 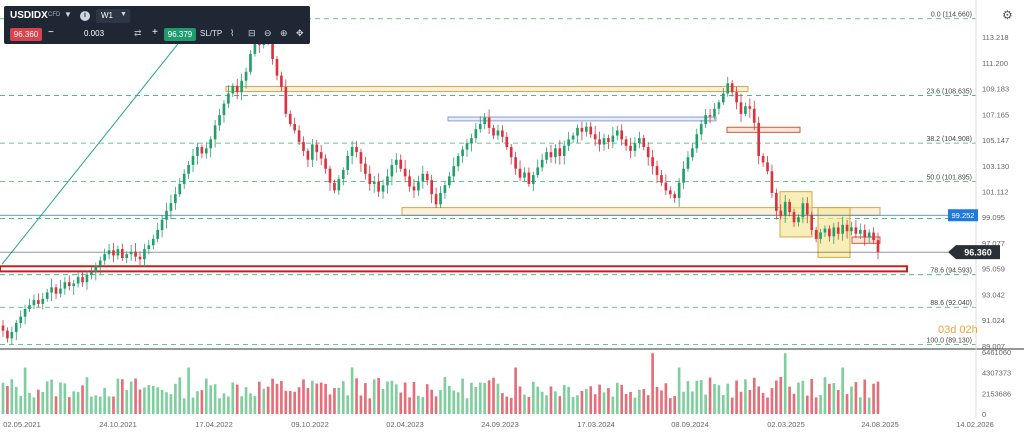 What do you see at coordinates (29, 15) in the screenshot?
I see `symbol-label: USDIDX` at bounding box center [29, 15].